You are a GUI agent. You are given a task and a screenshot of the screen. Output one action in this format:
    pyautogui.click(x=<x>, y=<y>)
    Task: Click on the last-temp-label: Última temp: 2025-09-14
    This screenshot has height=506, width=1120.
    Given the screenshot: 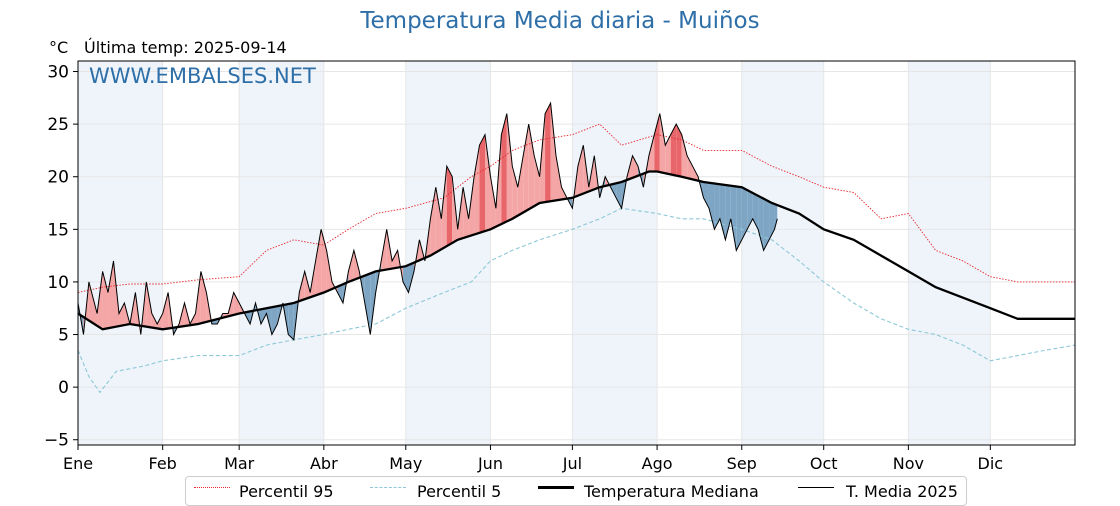 What is the action you would take?
    pyautogui.click(x=185, y=47)
    